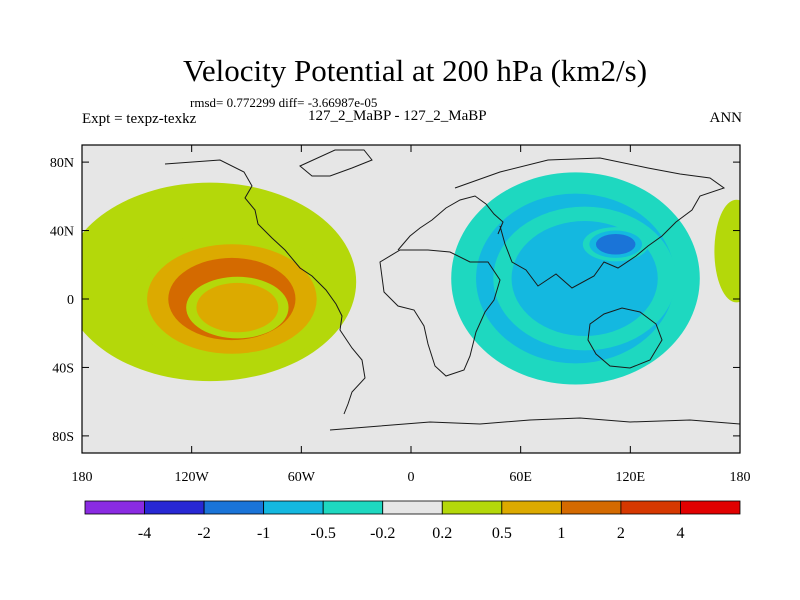 The width and height of the screenshot is (800, 600). I want to click on case-label: 127_2_MaBP - 127_2_MaBP, so click(397, 116).